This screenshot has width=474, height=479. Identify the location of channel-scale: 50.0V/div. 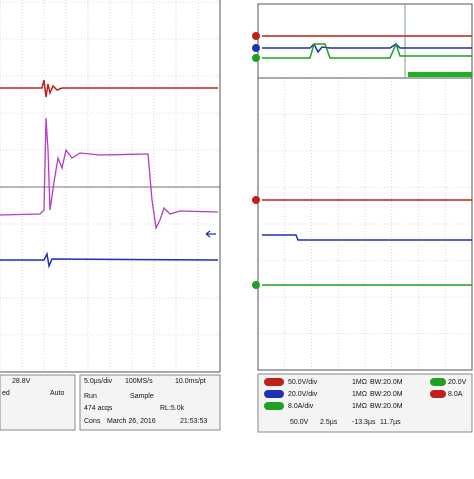
(303, 382).